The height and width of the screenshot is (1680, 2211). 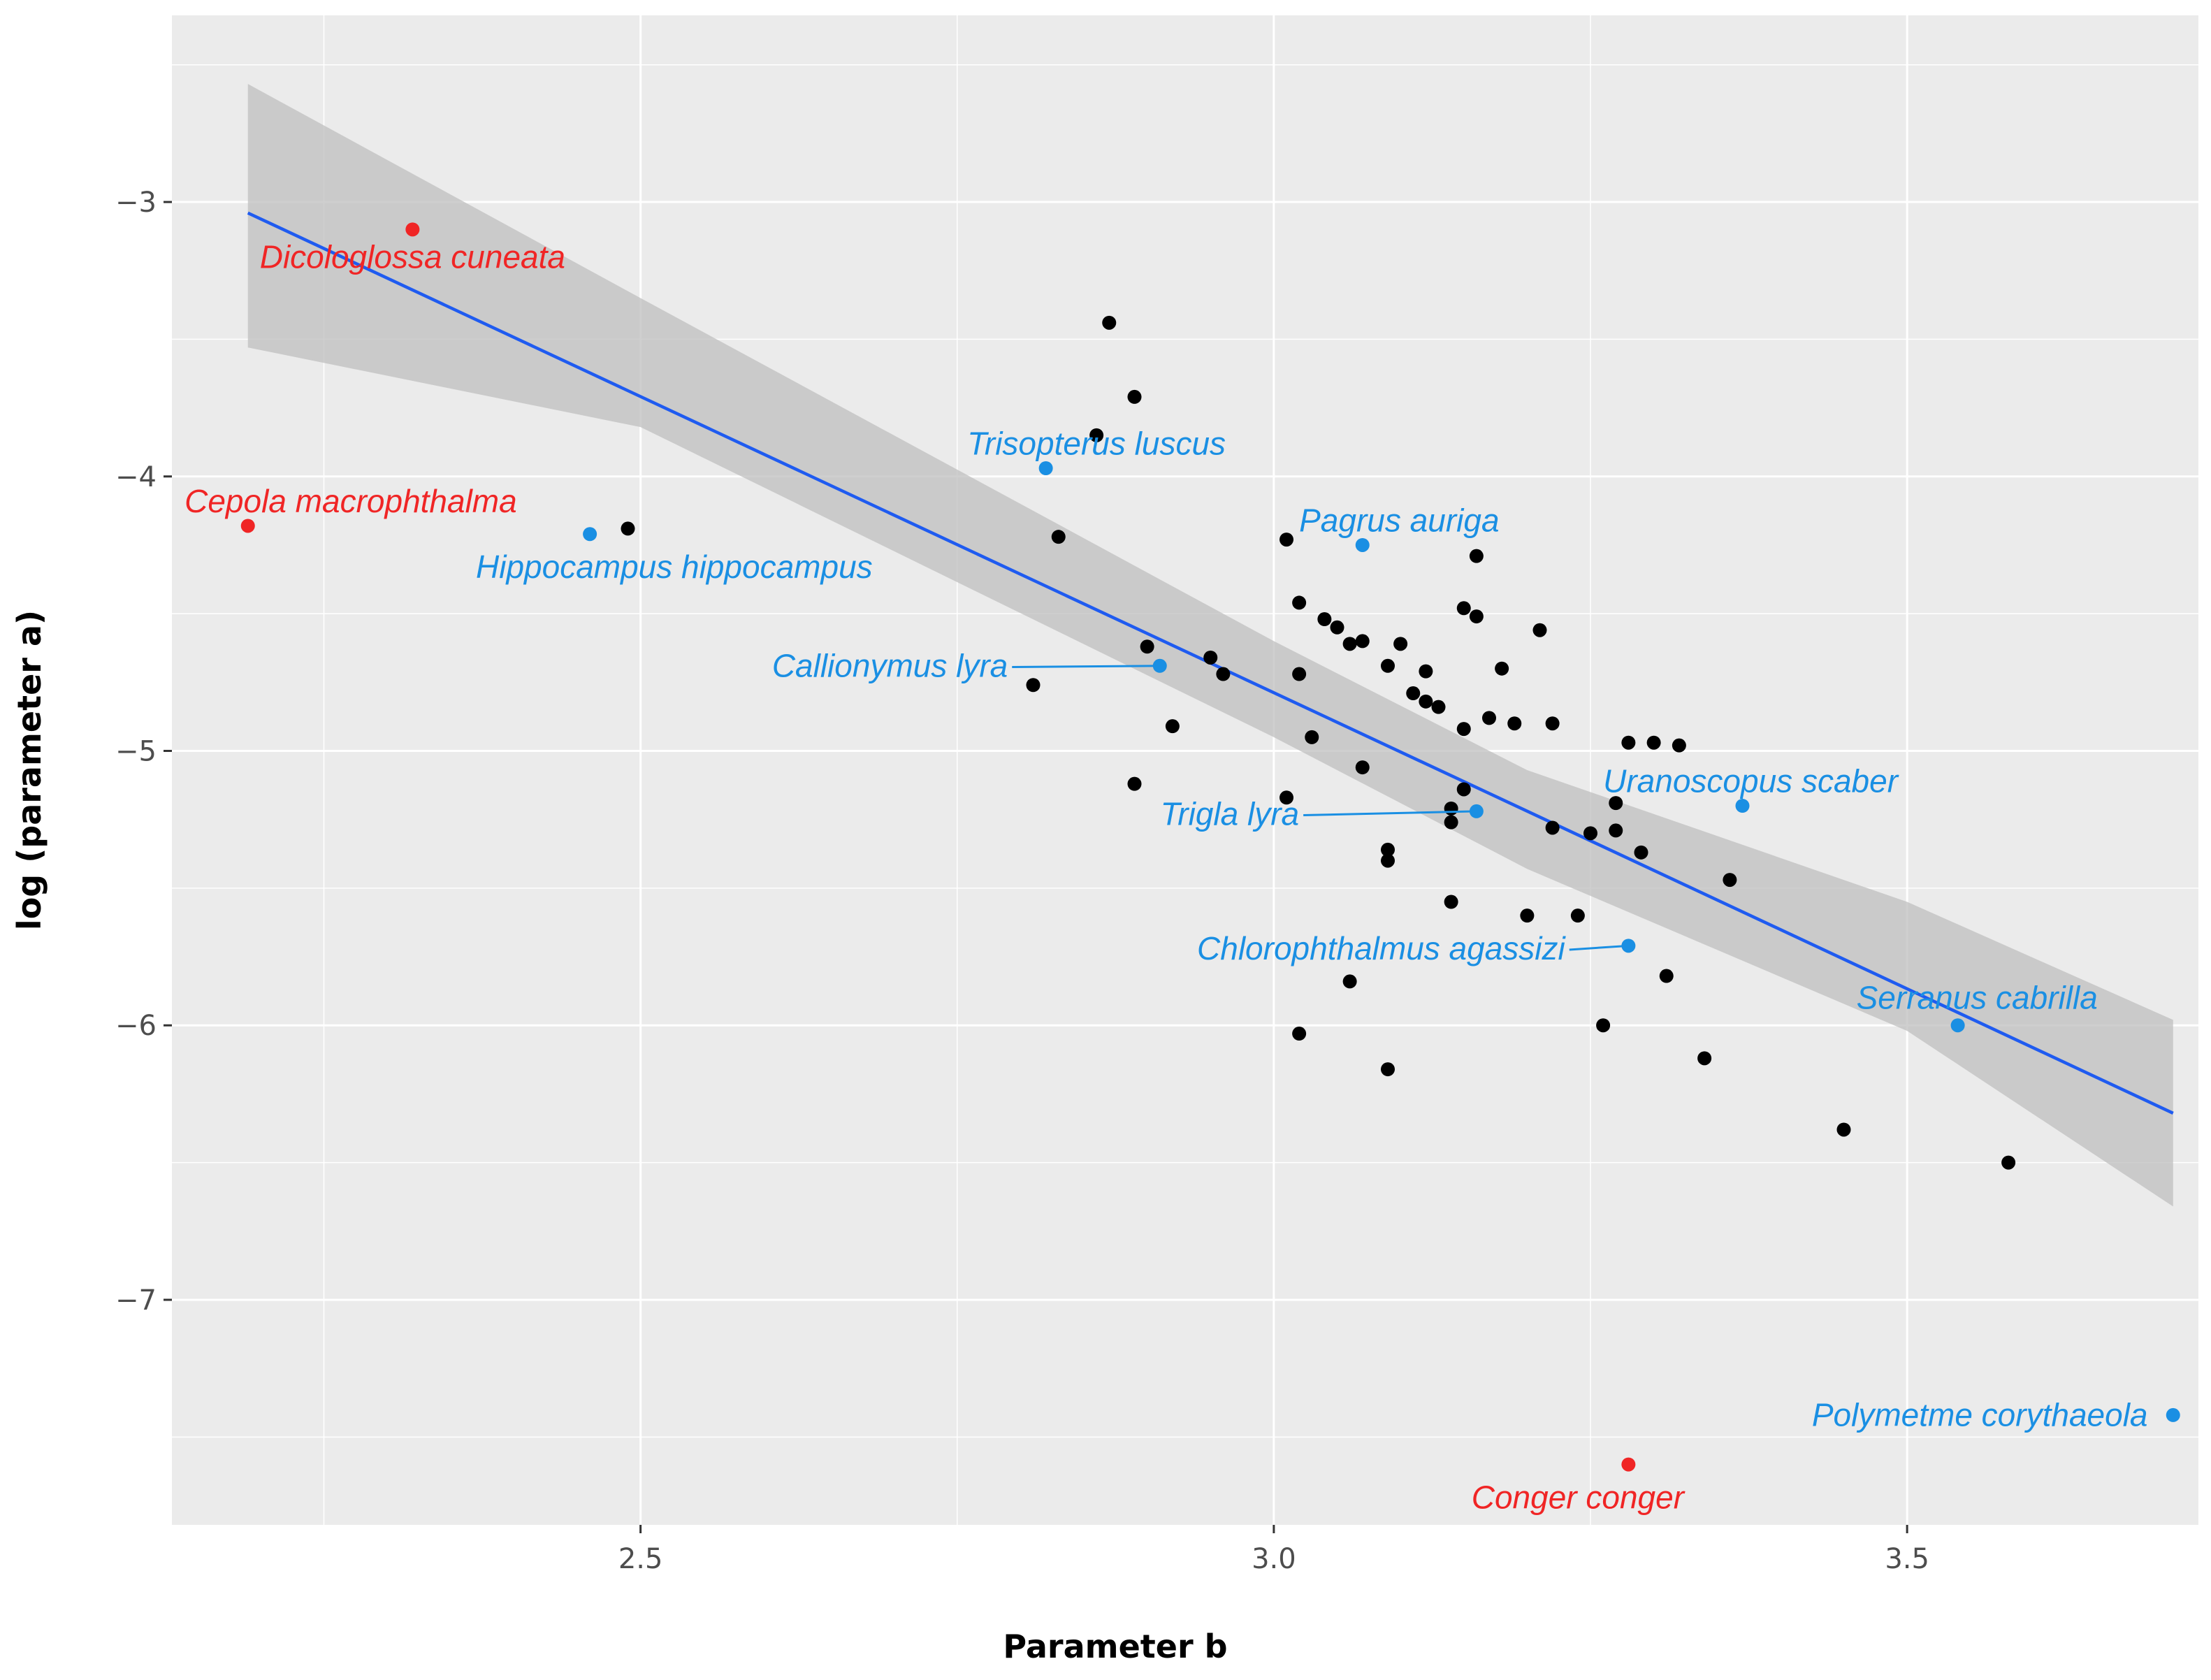 I want to click on y-tick-label: −7, so click(x=136, y=1300).